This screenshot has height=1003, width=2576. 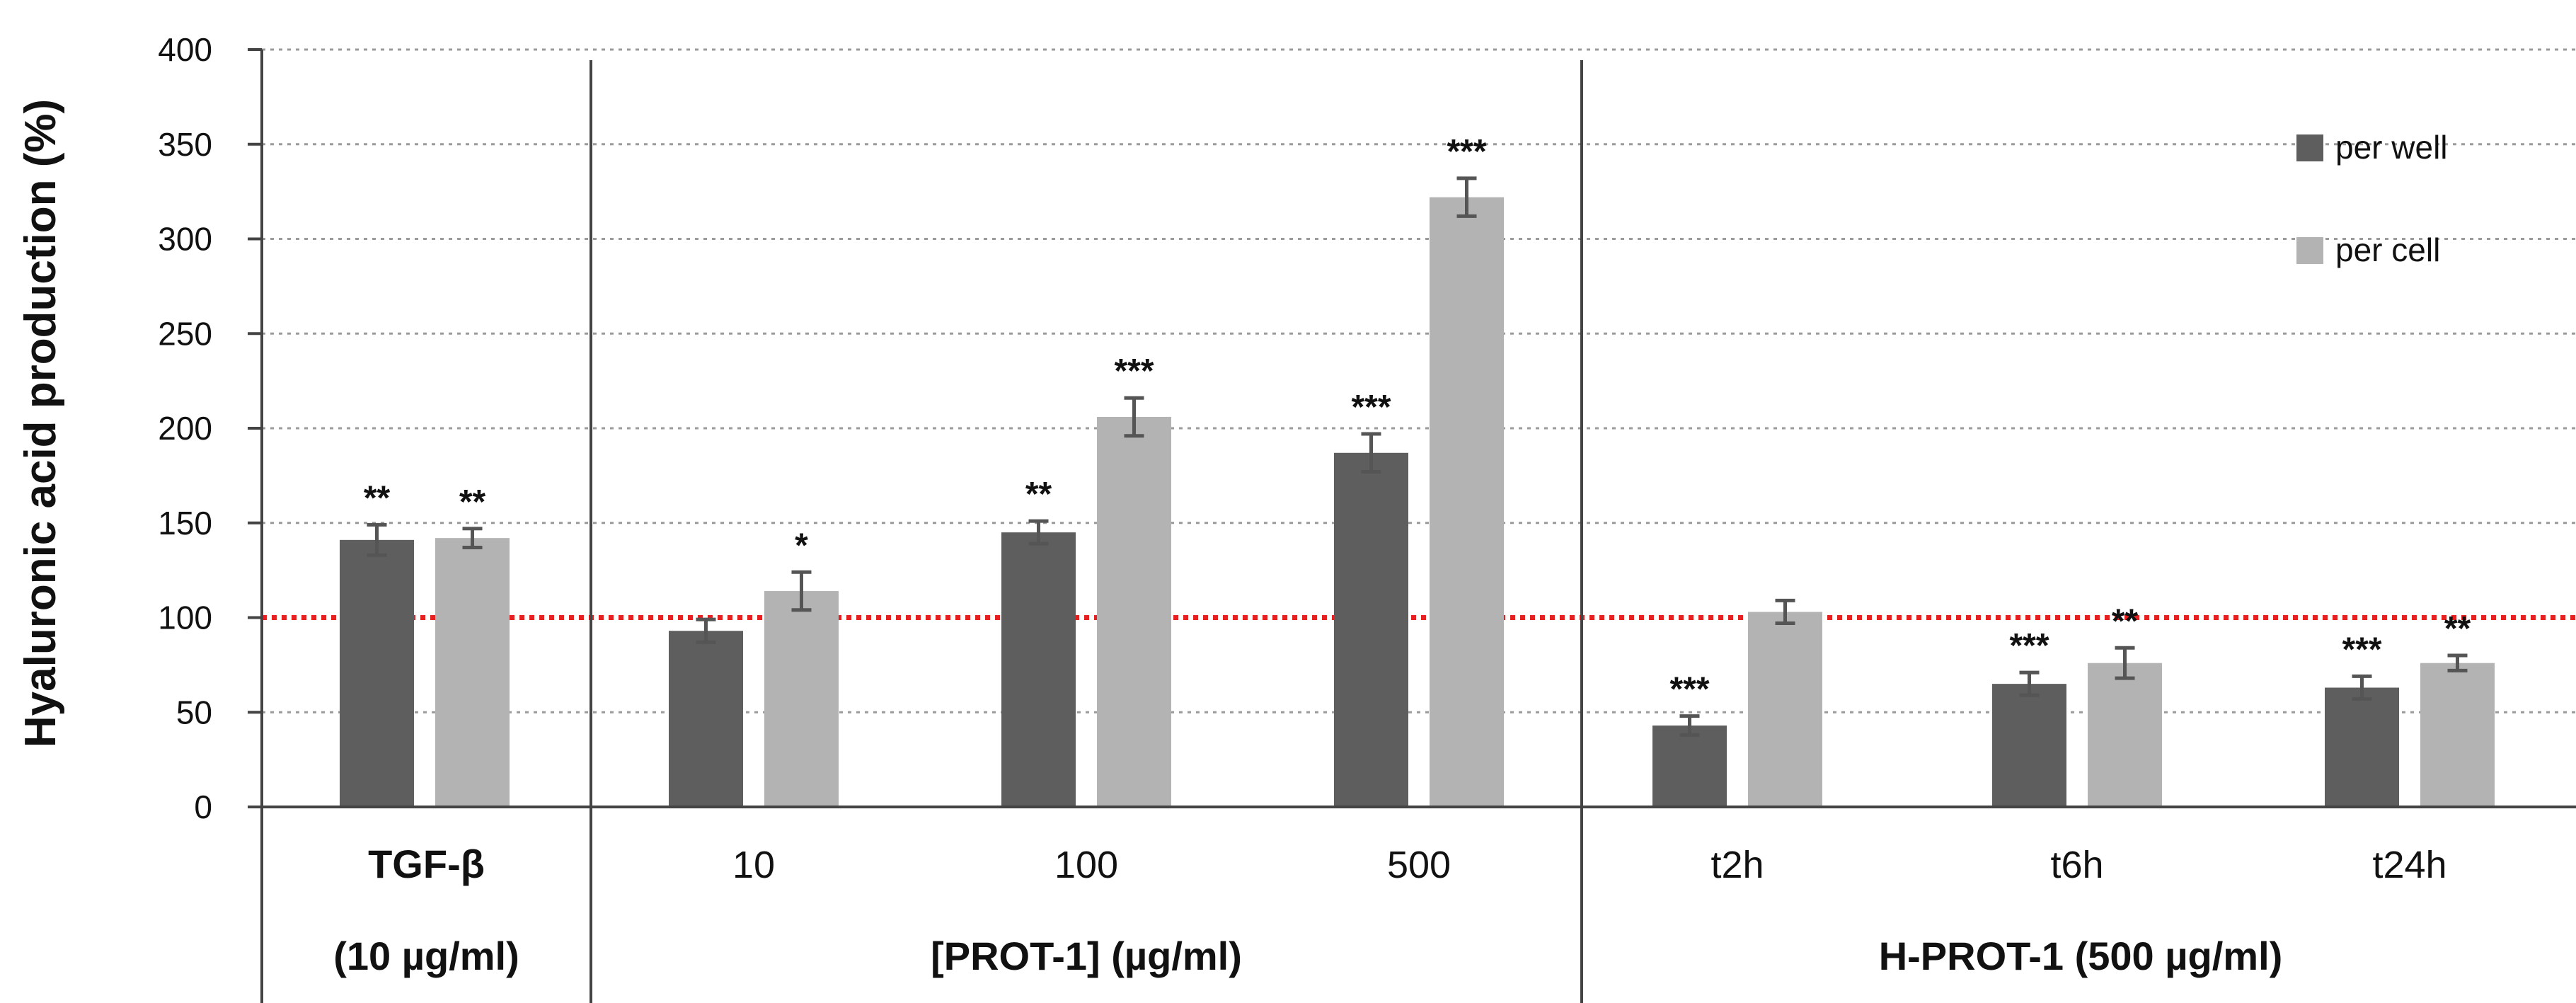 I want to click on y-tick-label: 350, so click(x=185, y=144).